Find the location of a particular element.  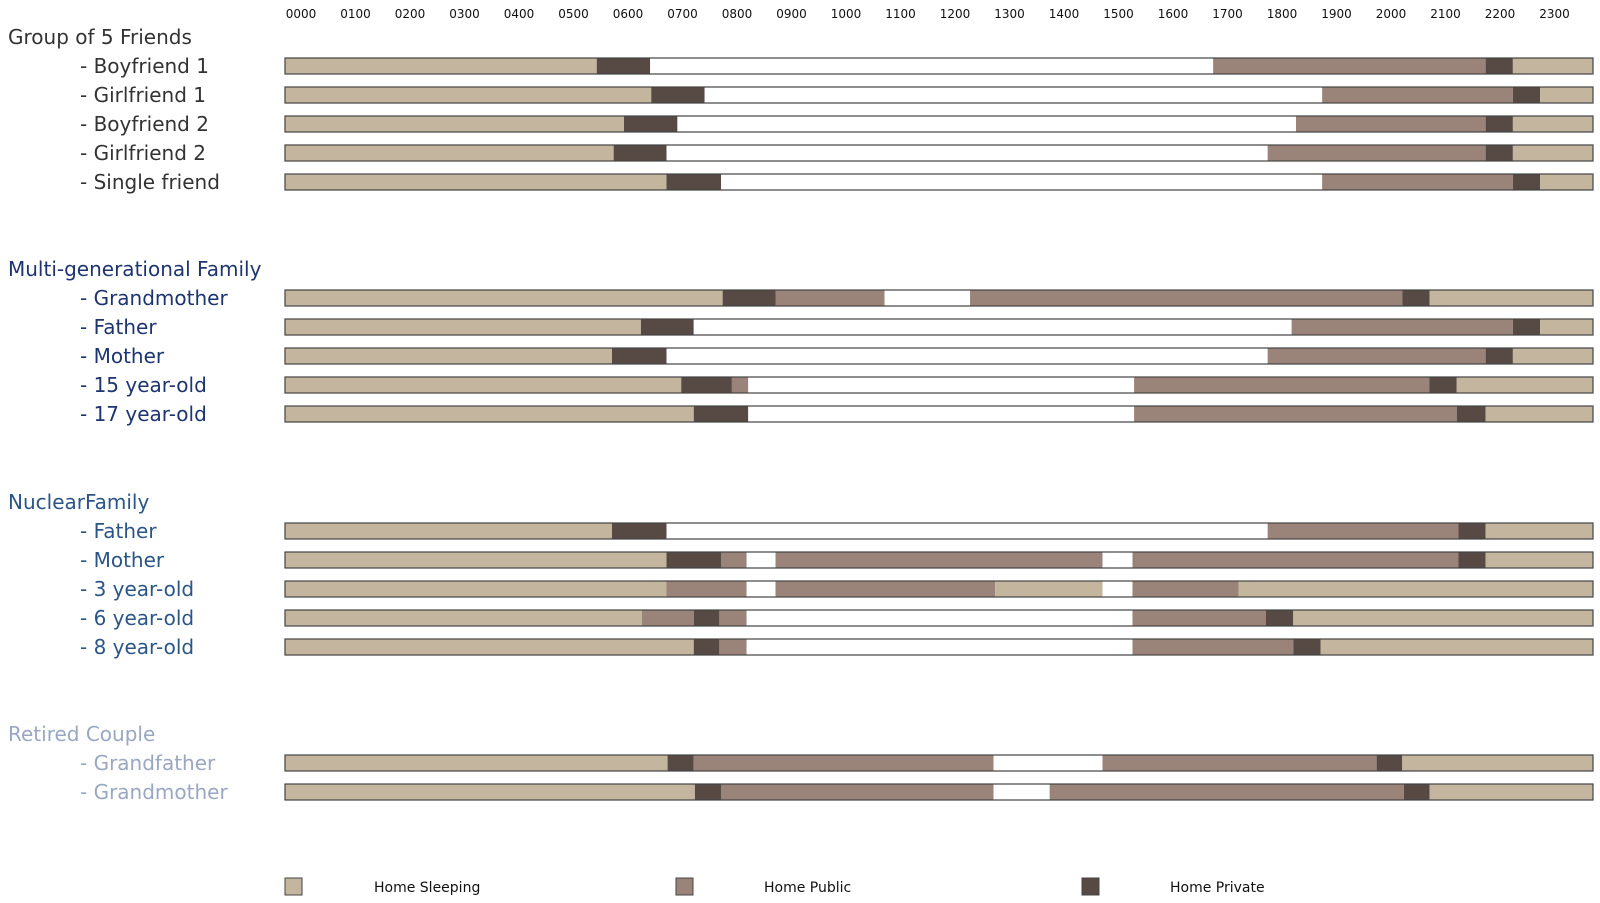

x-tick-label: 0400 is located at coordinates (519, 14).